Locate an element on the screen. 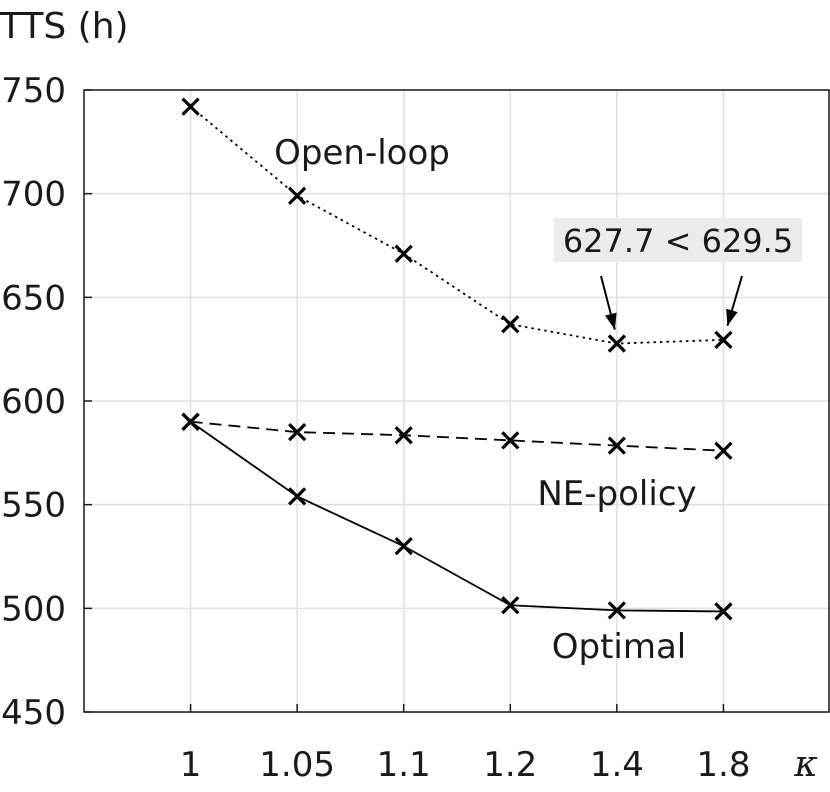 This screenshot has height=792, width=830. y-tick-label: 450 is located at coordinates (33, 713).